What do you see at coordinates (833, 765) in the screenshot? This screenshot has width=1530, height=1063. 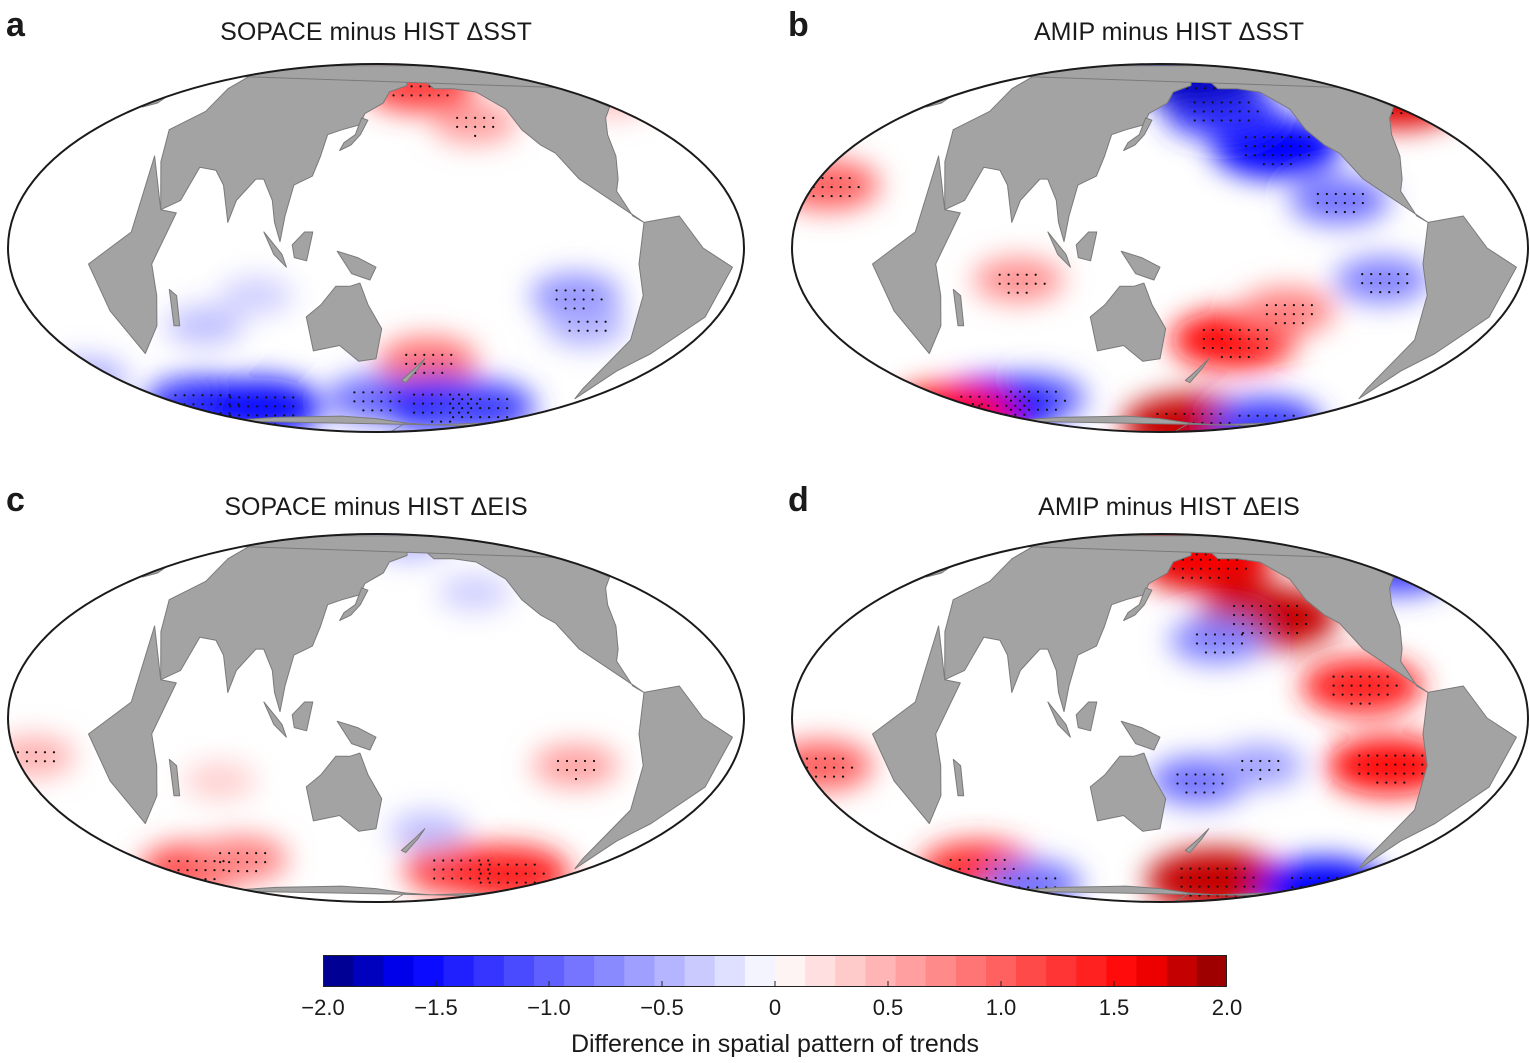 I see `anomaly-blob` at bounding box center [833, 765].